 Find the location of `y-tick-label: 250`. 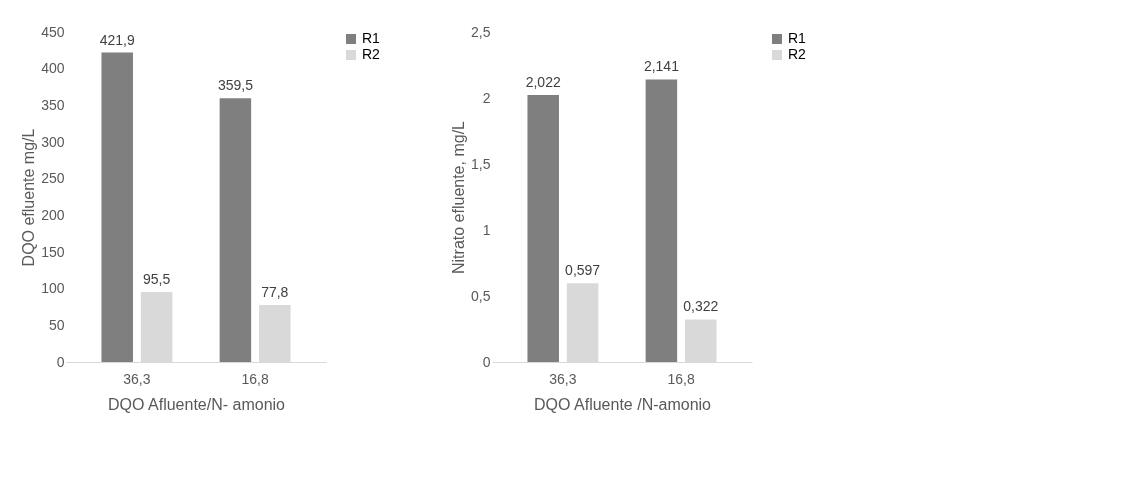

y-tick-label: 250 is located at coordinates (53, 178).